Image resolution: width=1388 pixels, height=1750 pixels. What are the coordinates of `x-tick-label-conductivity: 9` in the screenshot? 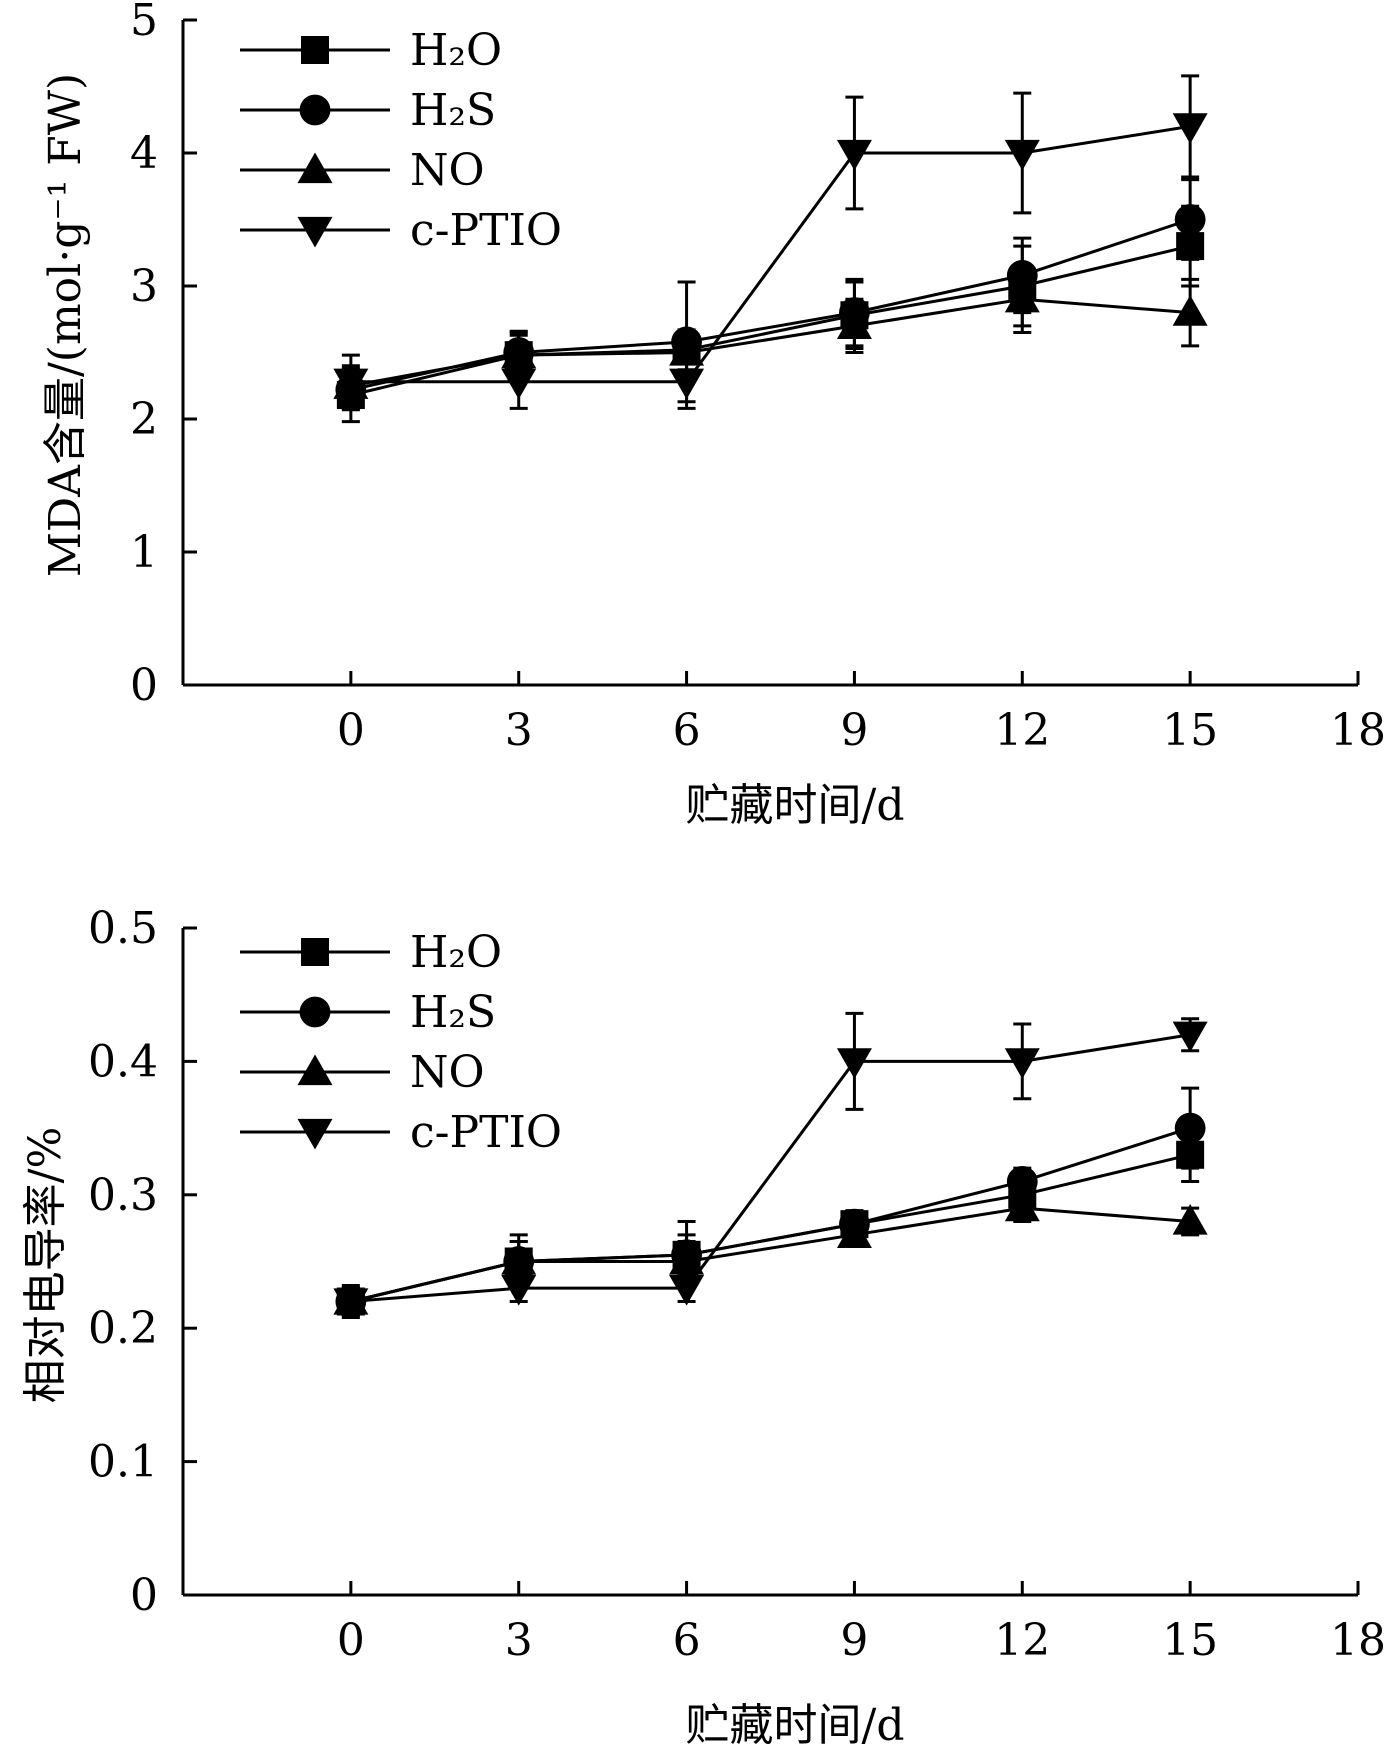 It's located at (854, 1640).